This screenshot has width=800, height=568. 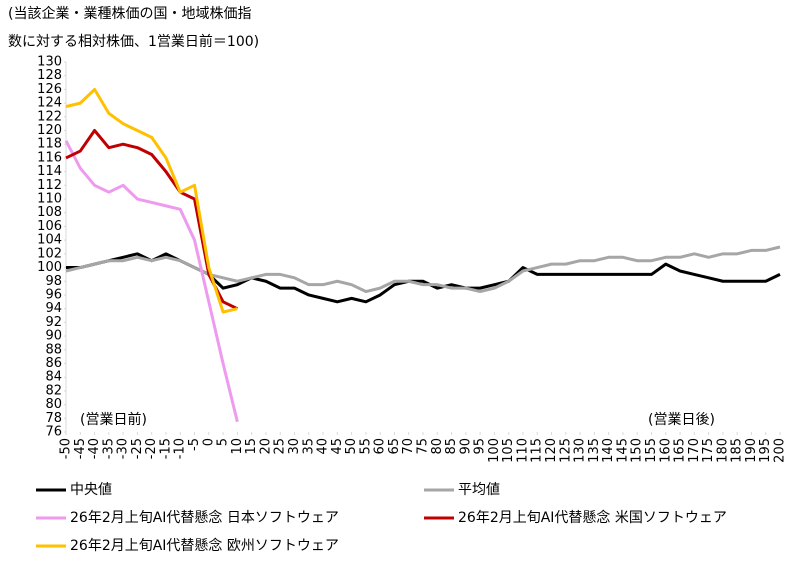 I want to click on y-tick-label: 86, so click(x=53, y=363).